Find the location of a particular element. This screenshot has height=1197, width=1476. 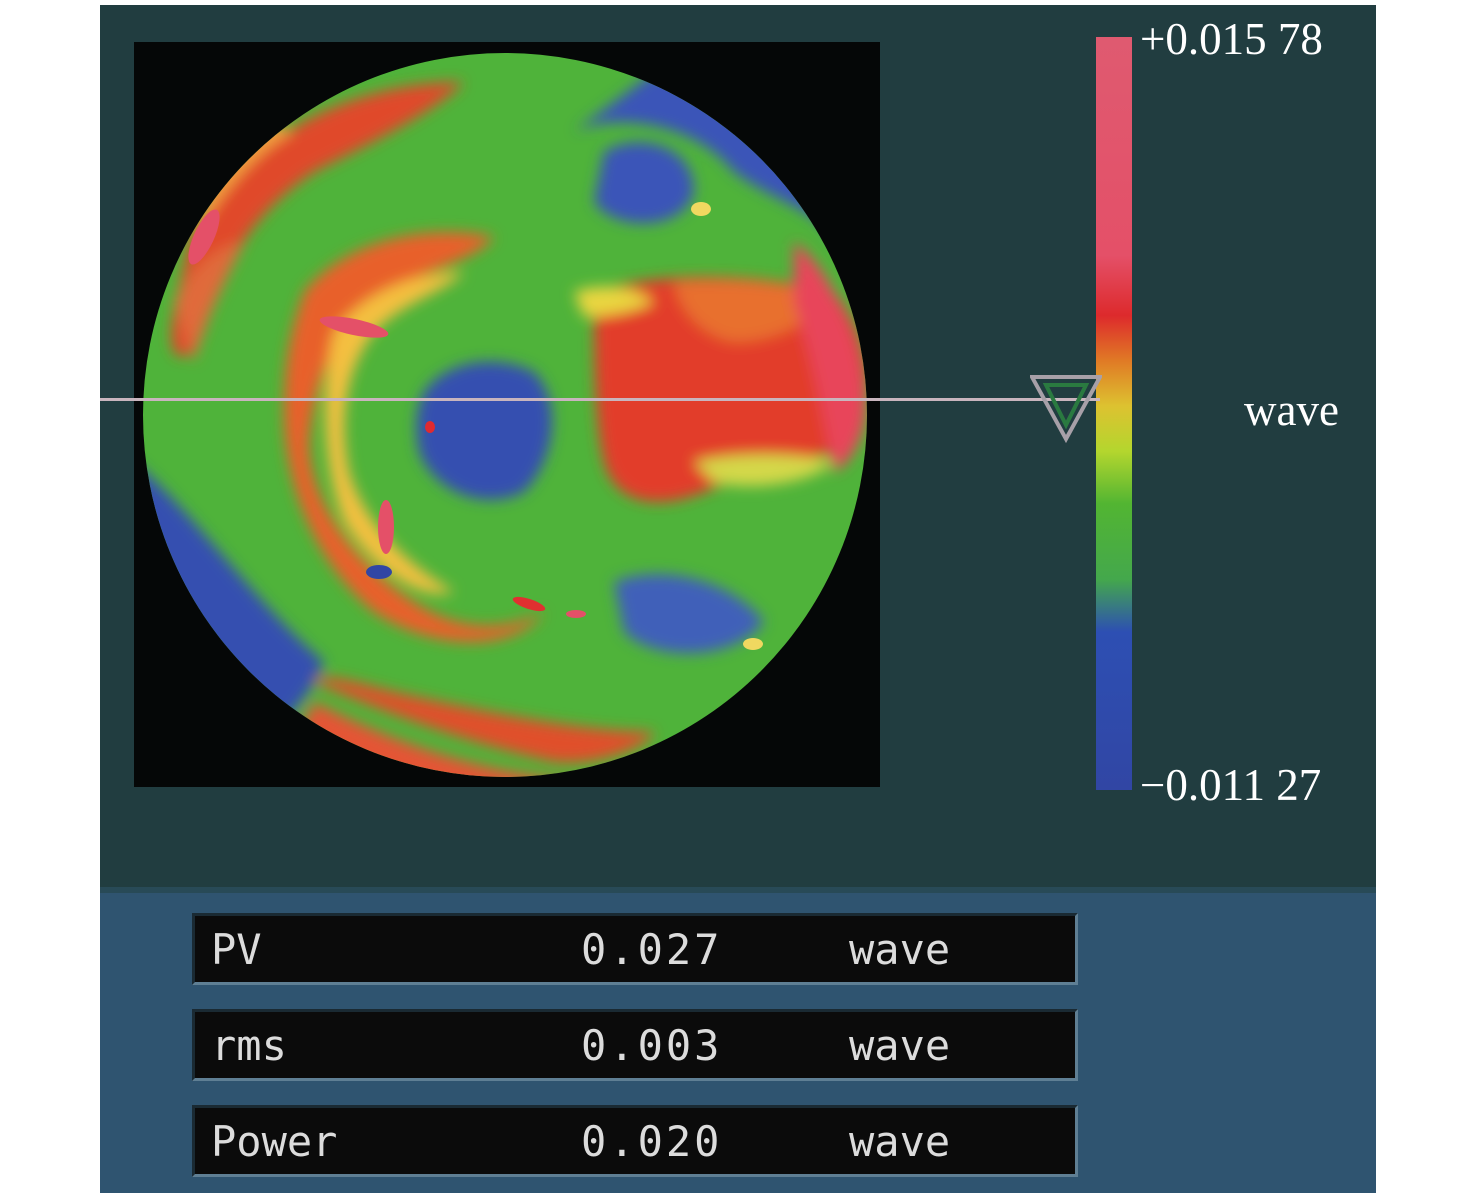

stat-row-pv: PV 0.027 wave is located at coordinates (635, 949).